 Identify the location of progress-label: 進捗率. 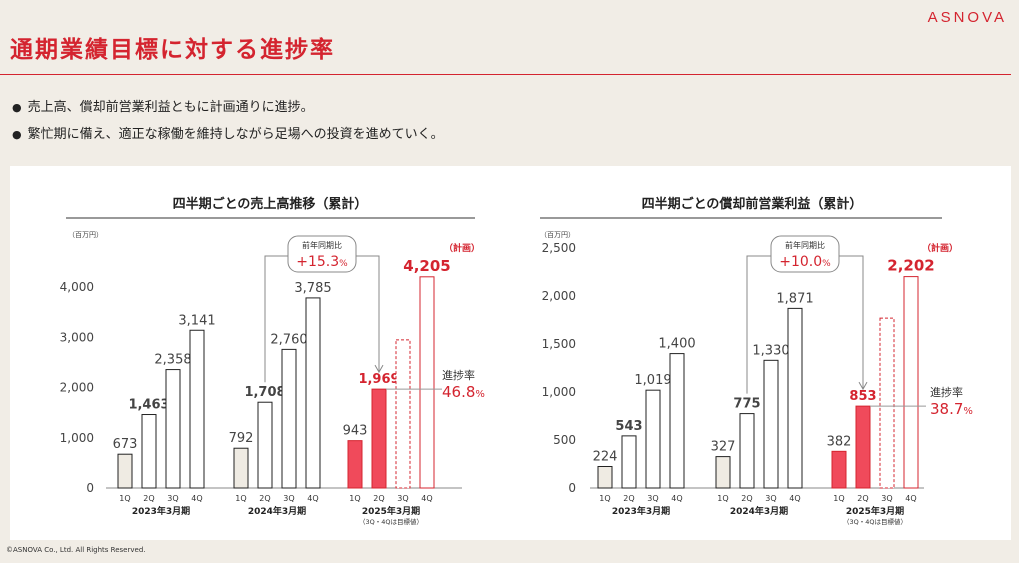
(946, 392).